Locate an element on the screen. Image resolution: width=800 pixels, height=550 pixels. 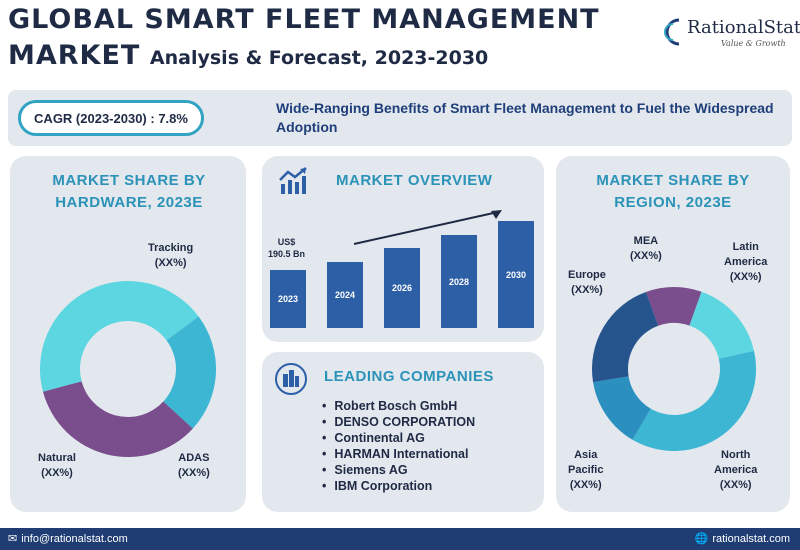
region-label-latin-america: Latin America (XX%) is located at coordinates (746, 262).